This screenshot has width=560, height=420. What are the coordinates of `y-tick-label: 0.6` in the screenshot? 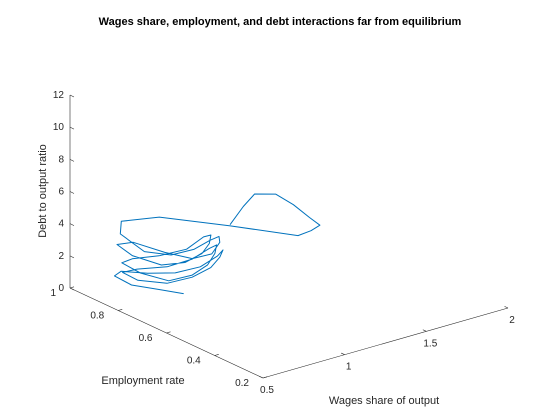 It's located at (146, 338).